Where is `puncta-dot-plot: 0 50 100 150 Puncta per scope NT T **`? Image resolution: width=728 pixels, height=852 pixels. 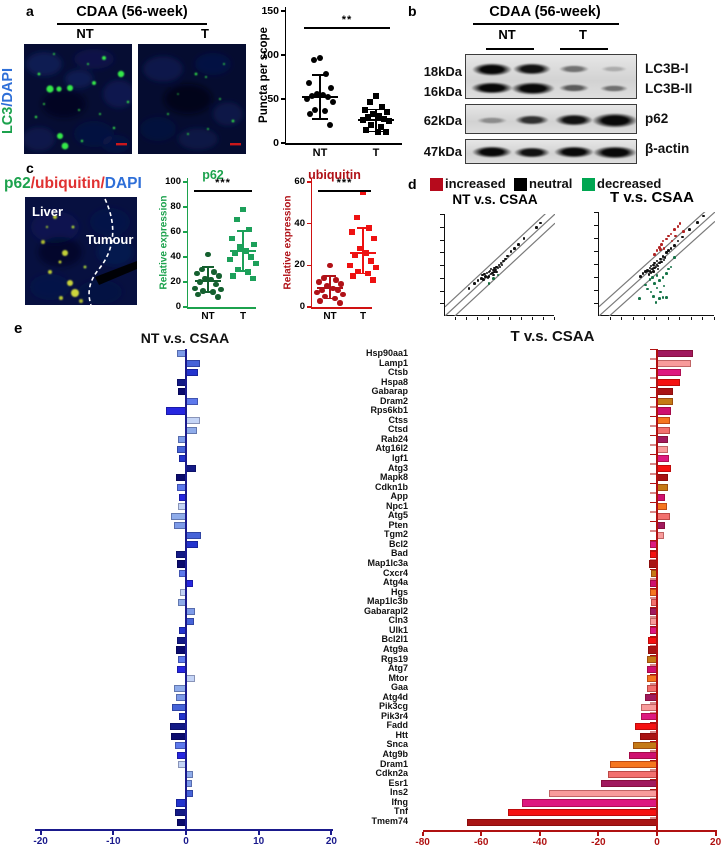
puncta-dot-plot: 0 50 100 150 Puncta per scope NT T ** is located at coordinates (330, 85).